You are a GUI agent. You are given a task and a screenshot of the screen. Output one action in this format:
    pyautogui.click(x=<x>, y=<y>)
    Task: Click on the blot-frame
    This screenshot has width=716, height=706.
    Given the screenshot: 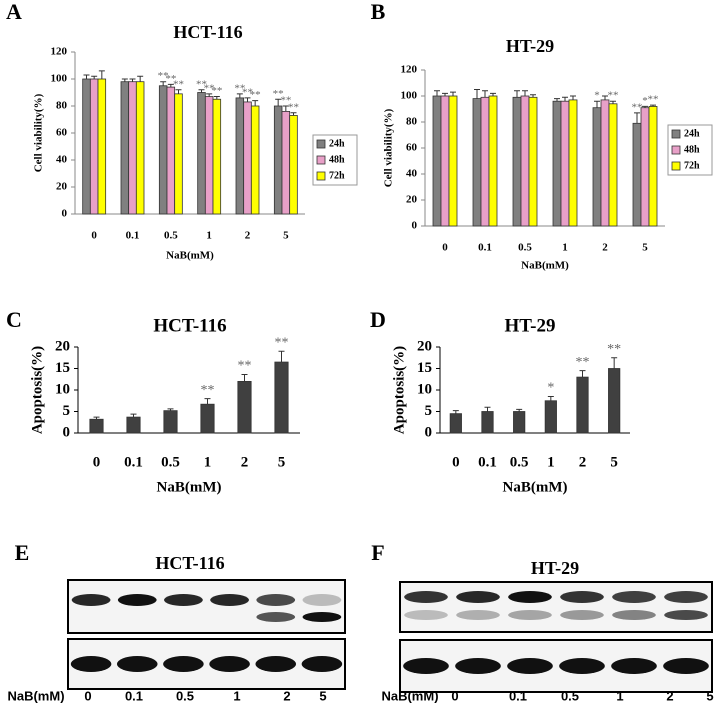 What is the action you would take?
    pyautogui.click(x=206, y=606)
    